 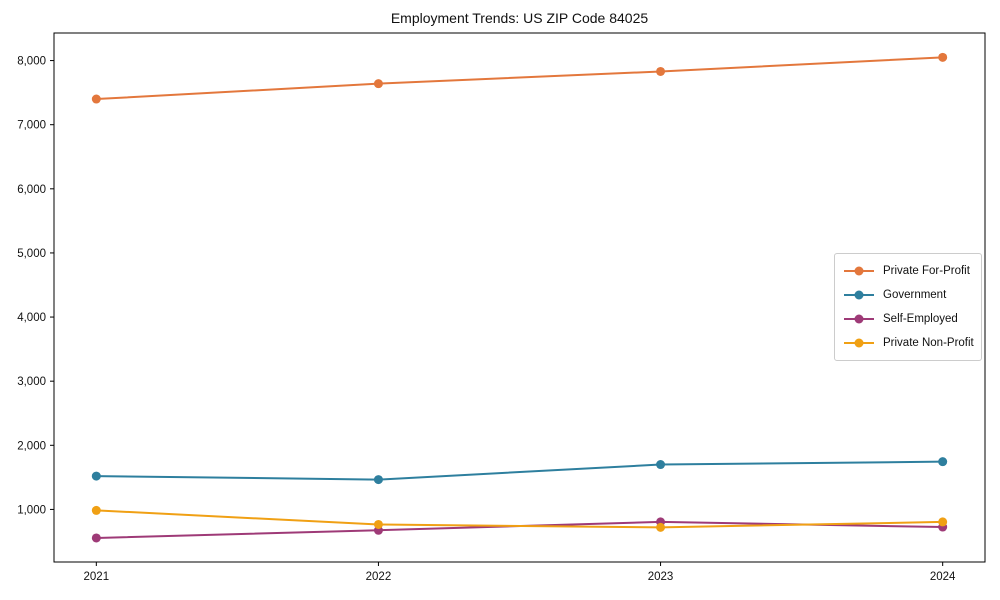 I want to click on legend-item-private-non-profit: Private Non-Profit, so click(x=908, y=343).